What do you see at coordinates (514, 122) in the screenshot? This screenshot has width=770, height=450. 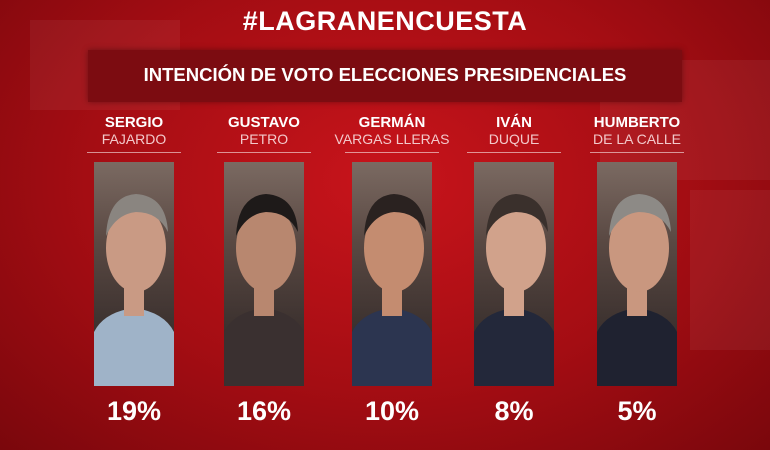 I see `candidate-first-name: IVÁN` at bounding box center [514, 122].